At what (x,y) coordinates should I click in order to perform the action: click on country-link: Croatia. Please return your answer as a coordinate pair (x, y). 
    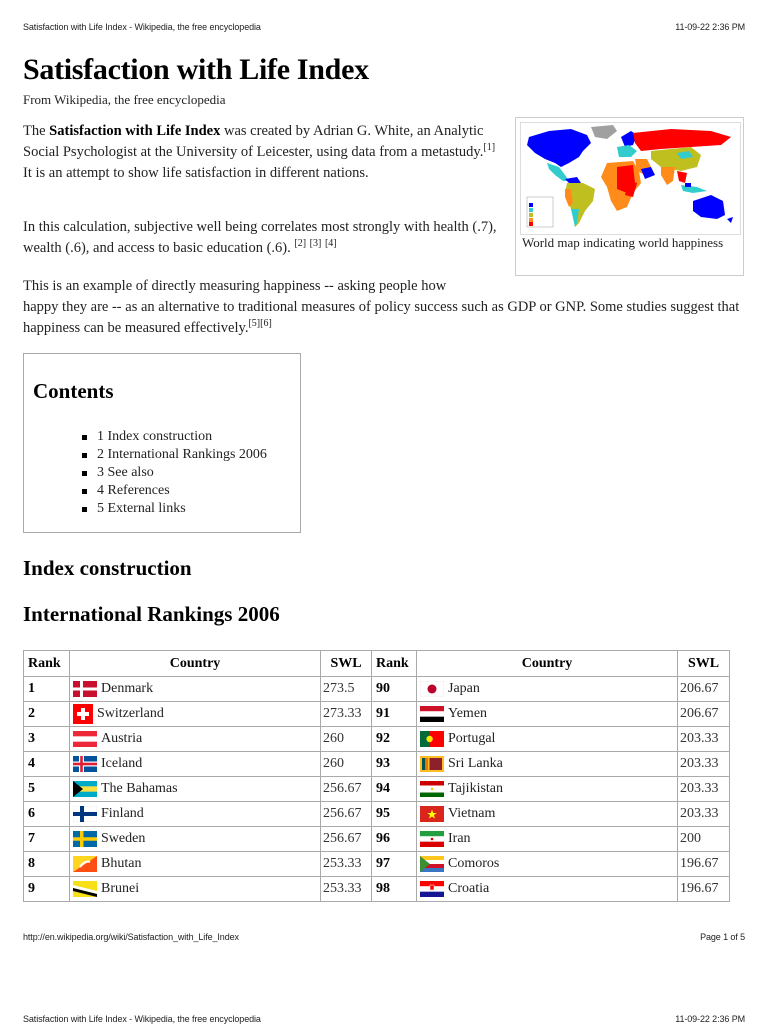
    Looking at the image, I should click on (469, 889).